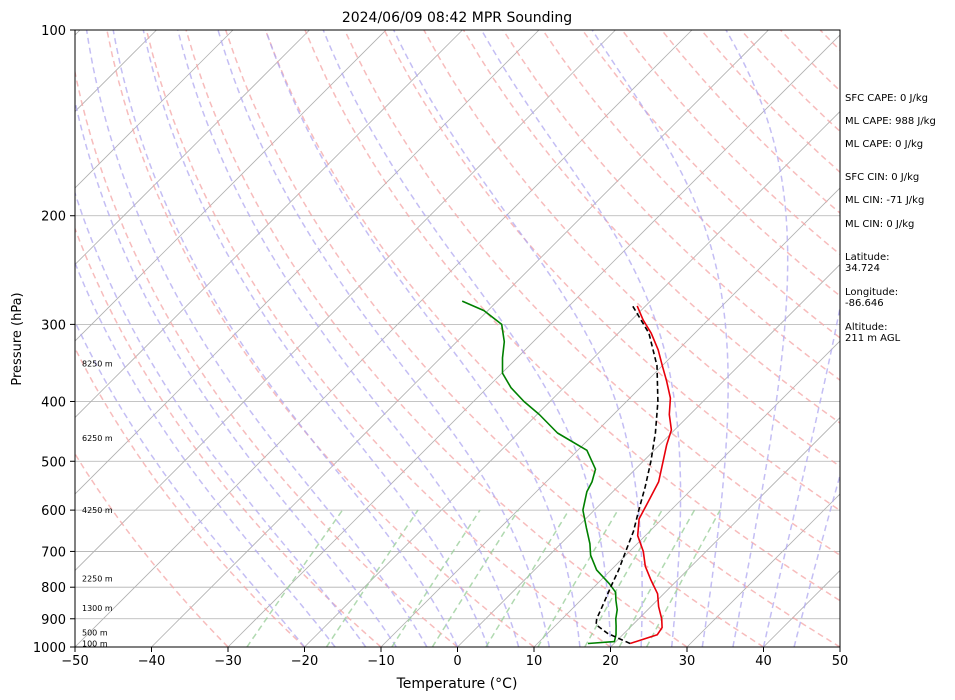  Describe the element at coordinates (53, 462) in the screenshot. I see `y-tick-label: 500` at that location.